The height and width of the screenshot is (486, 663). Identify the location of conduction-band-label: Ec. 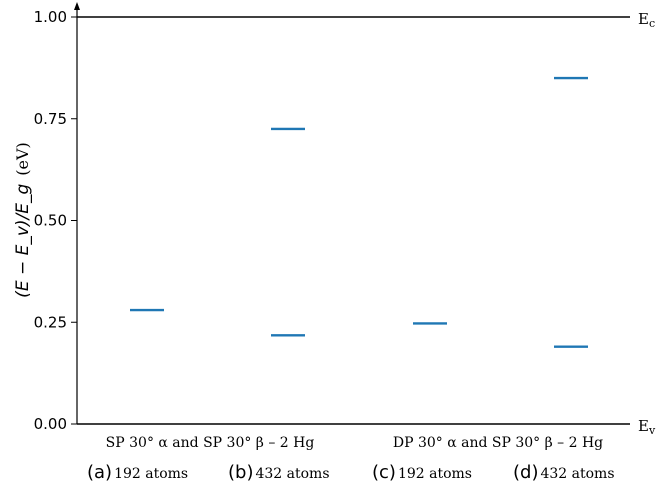
(646, 20).